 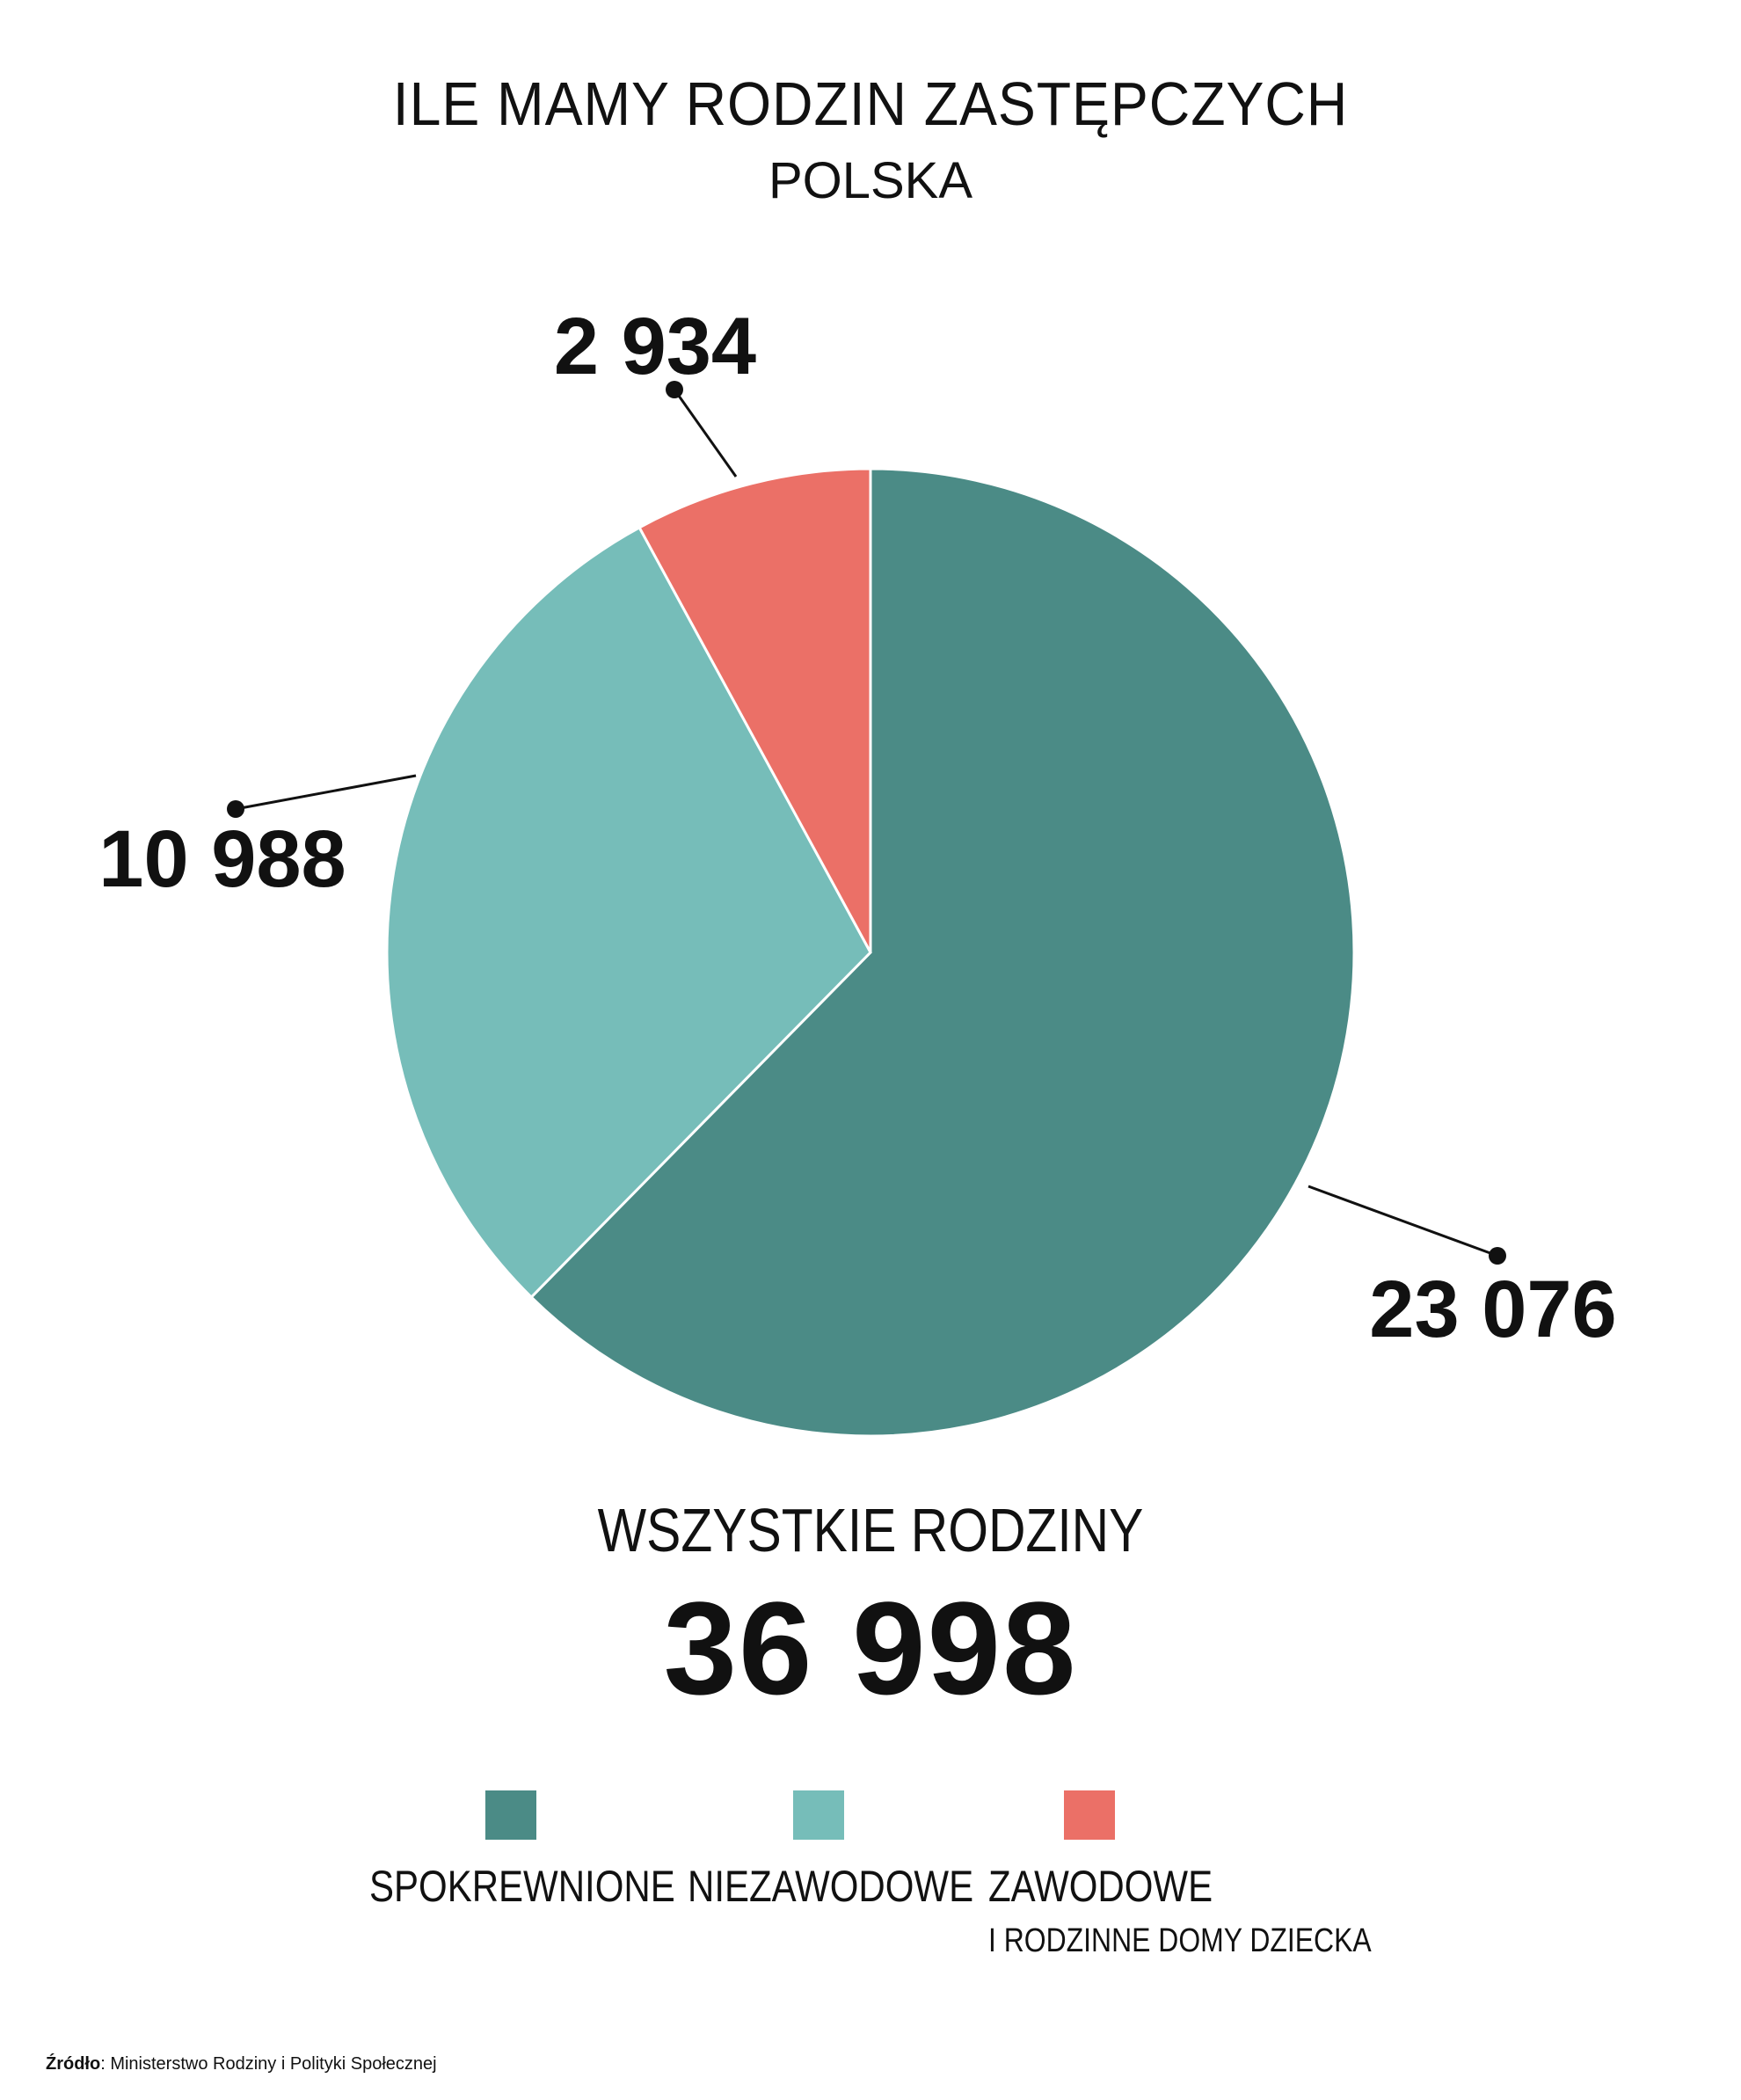 I want to click on data-label-niezawodowe: 10 988, so click(x=222, y=859).